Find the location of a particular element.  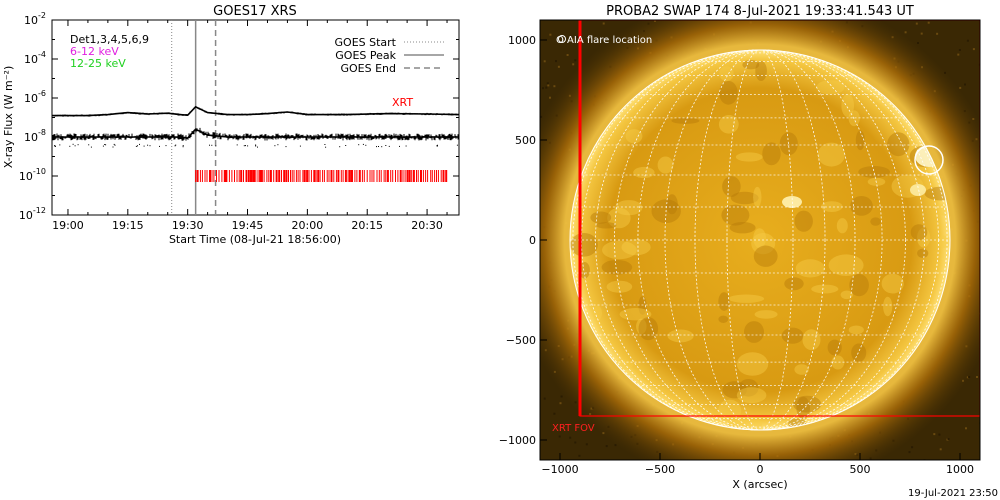

goes-x-tick-label: 19:45 is located at coordinates (248, 225).